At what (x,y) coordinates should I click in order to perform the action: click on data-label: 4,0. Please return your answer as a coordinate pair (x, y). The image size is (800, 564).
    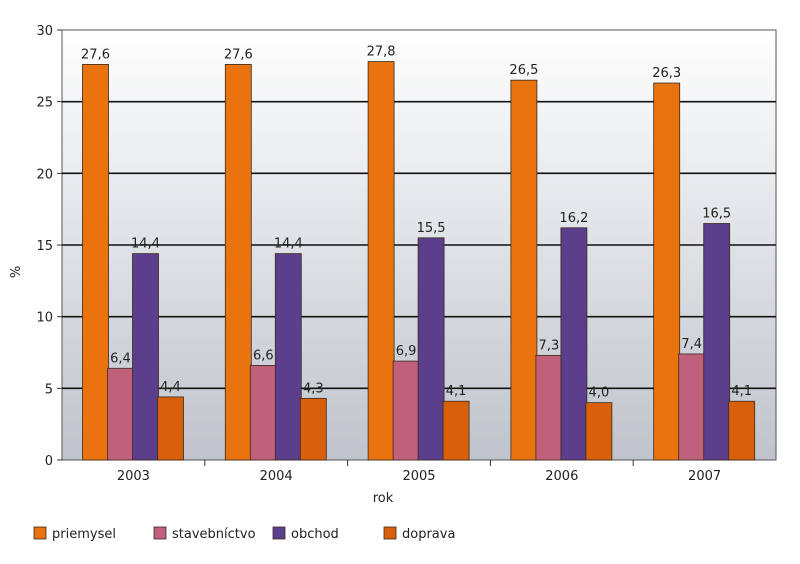
    Looking at the image, I should click on (599, 393).